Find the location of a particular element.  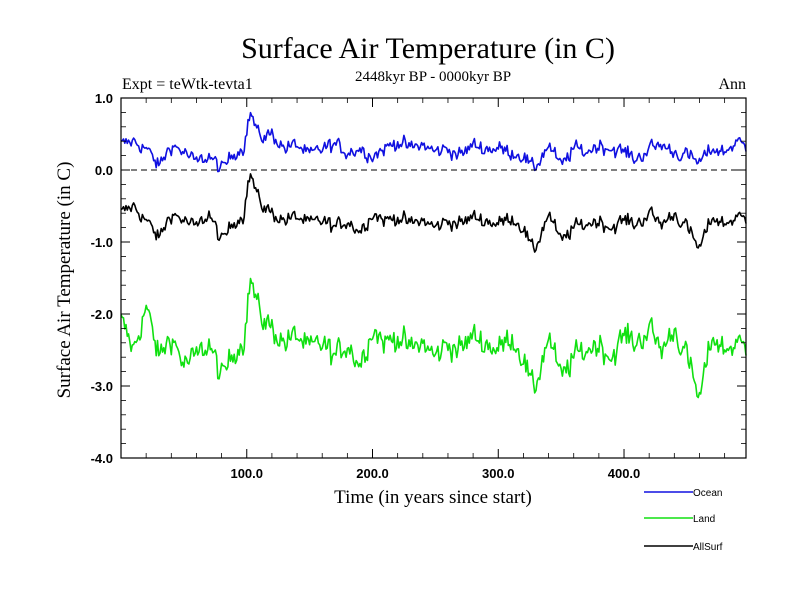

season-label: Ann is located at coordinates (732, 84).